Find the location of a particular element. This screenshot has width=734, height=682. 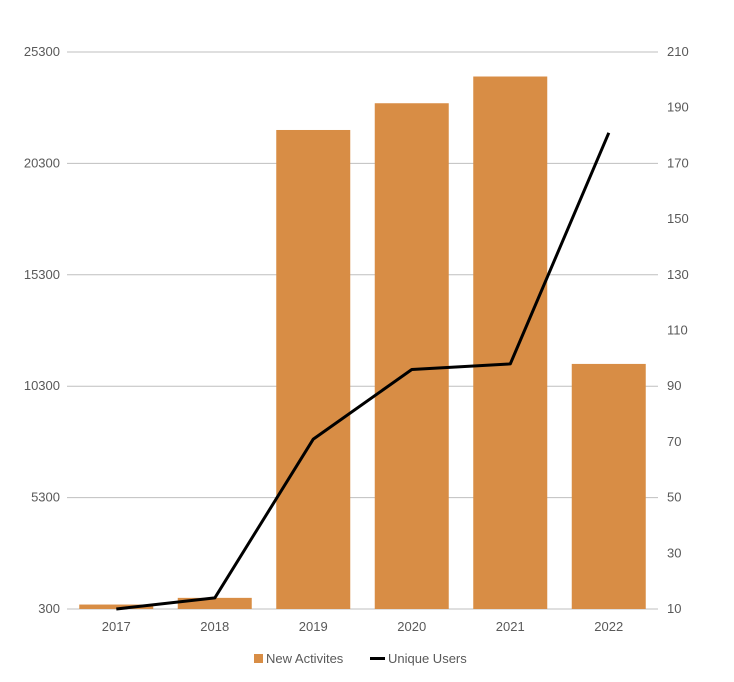

legend: New Activites Unique Users is located at coordinates (360, 658).